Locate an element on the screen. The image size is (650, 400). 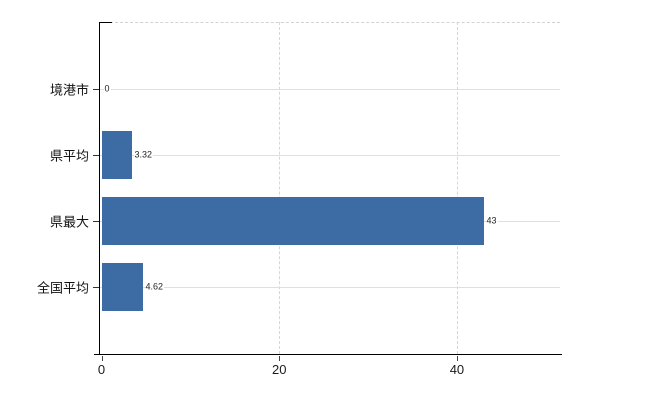
plot-top-border is located at coordinates (330, 22).